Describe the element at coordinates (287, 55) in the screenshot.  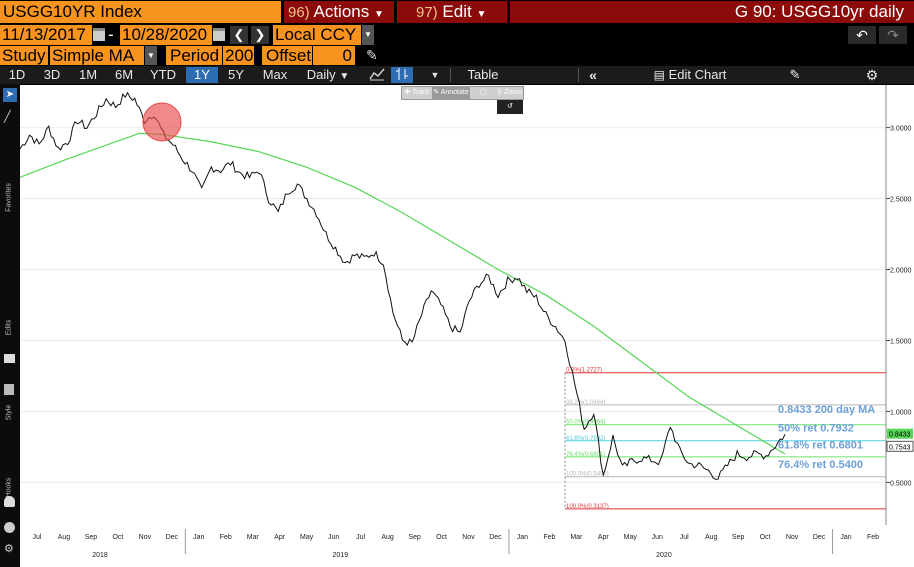
I see `offset-label: Offset` at that location.